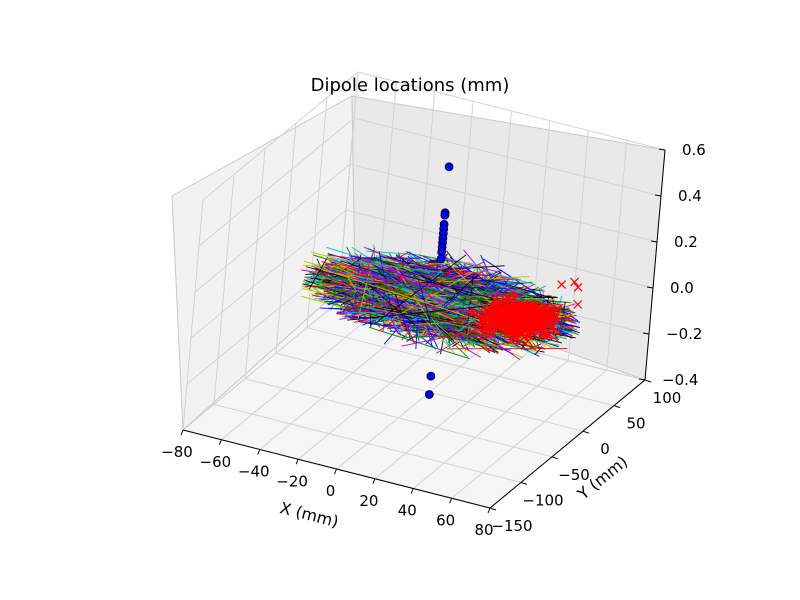 The width and height of the screenshot is (800, 600). I want to click on z-tick-label: −0.2, so click(684, 334).